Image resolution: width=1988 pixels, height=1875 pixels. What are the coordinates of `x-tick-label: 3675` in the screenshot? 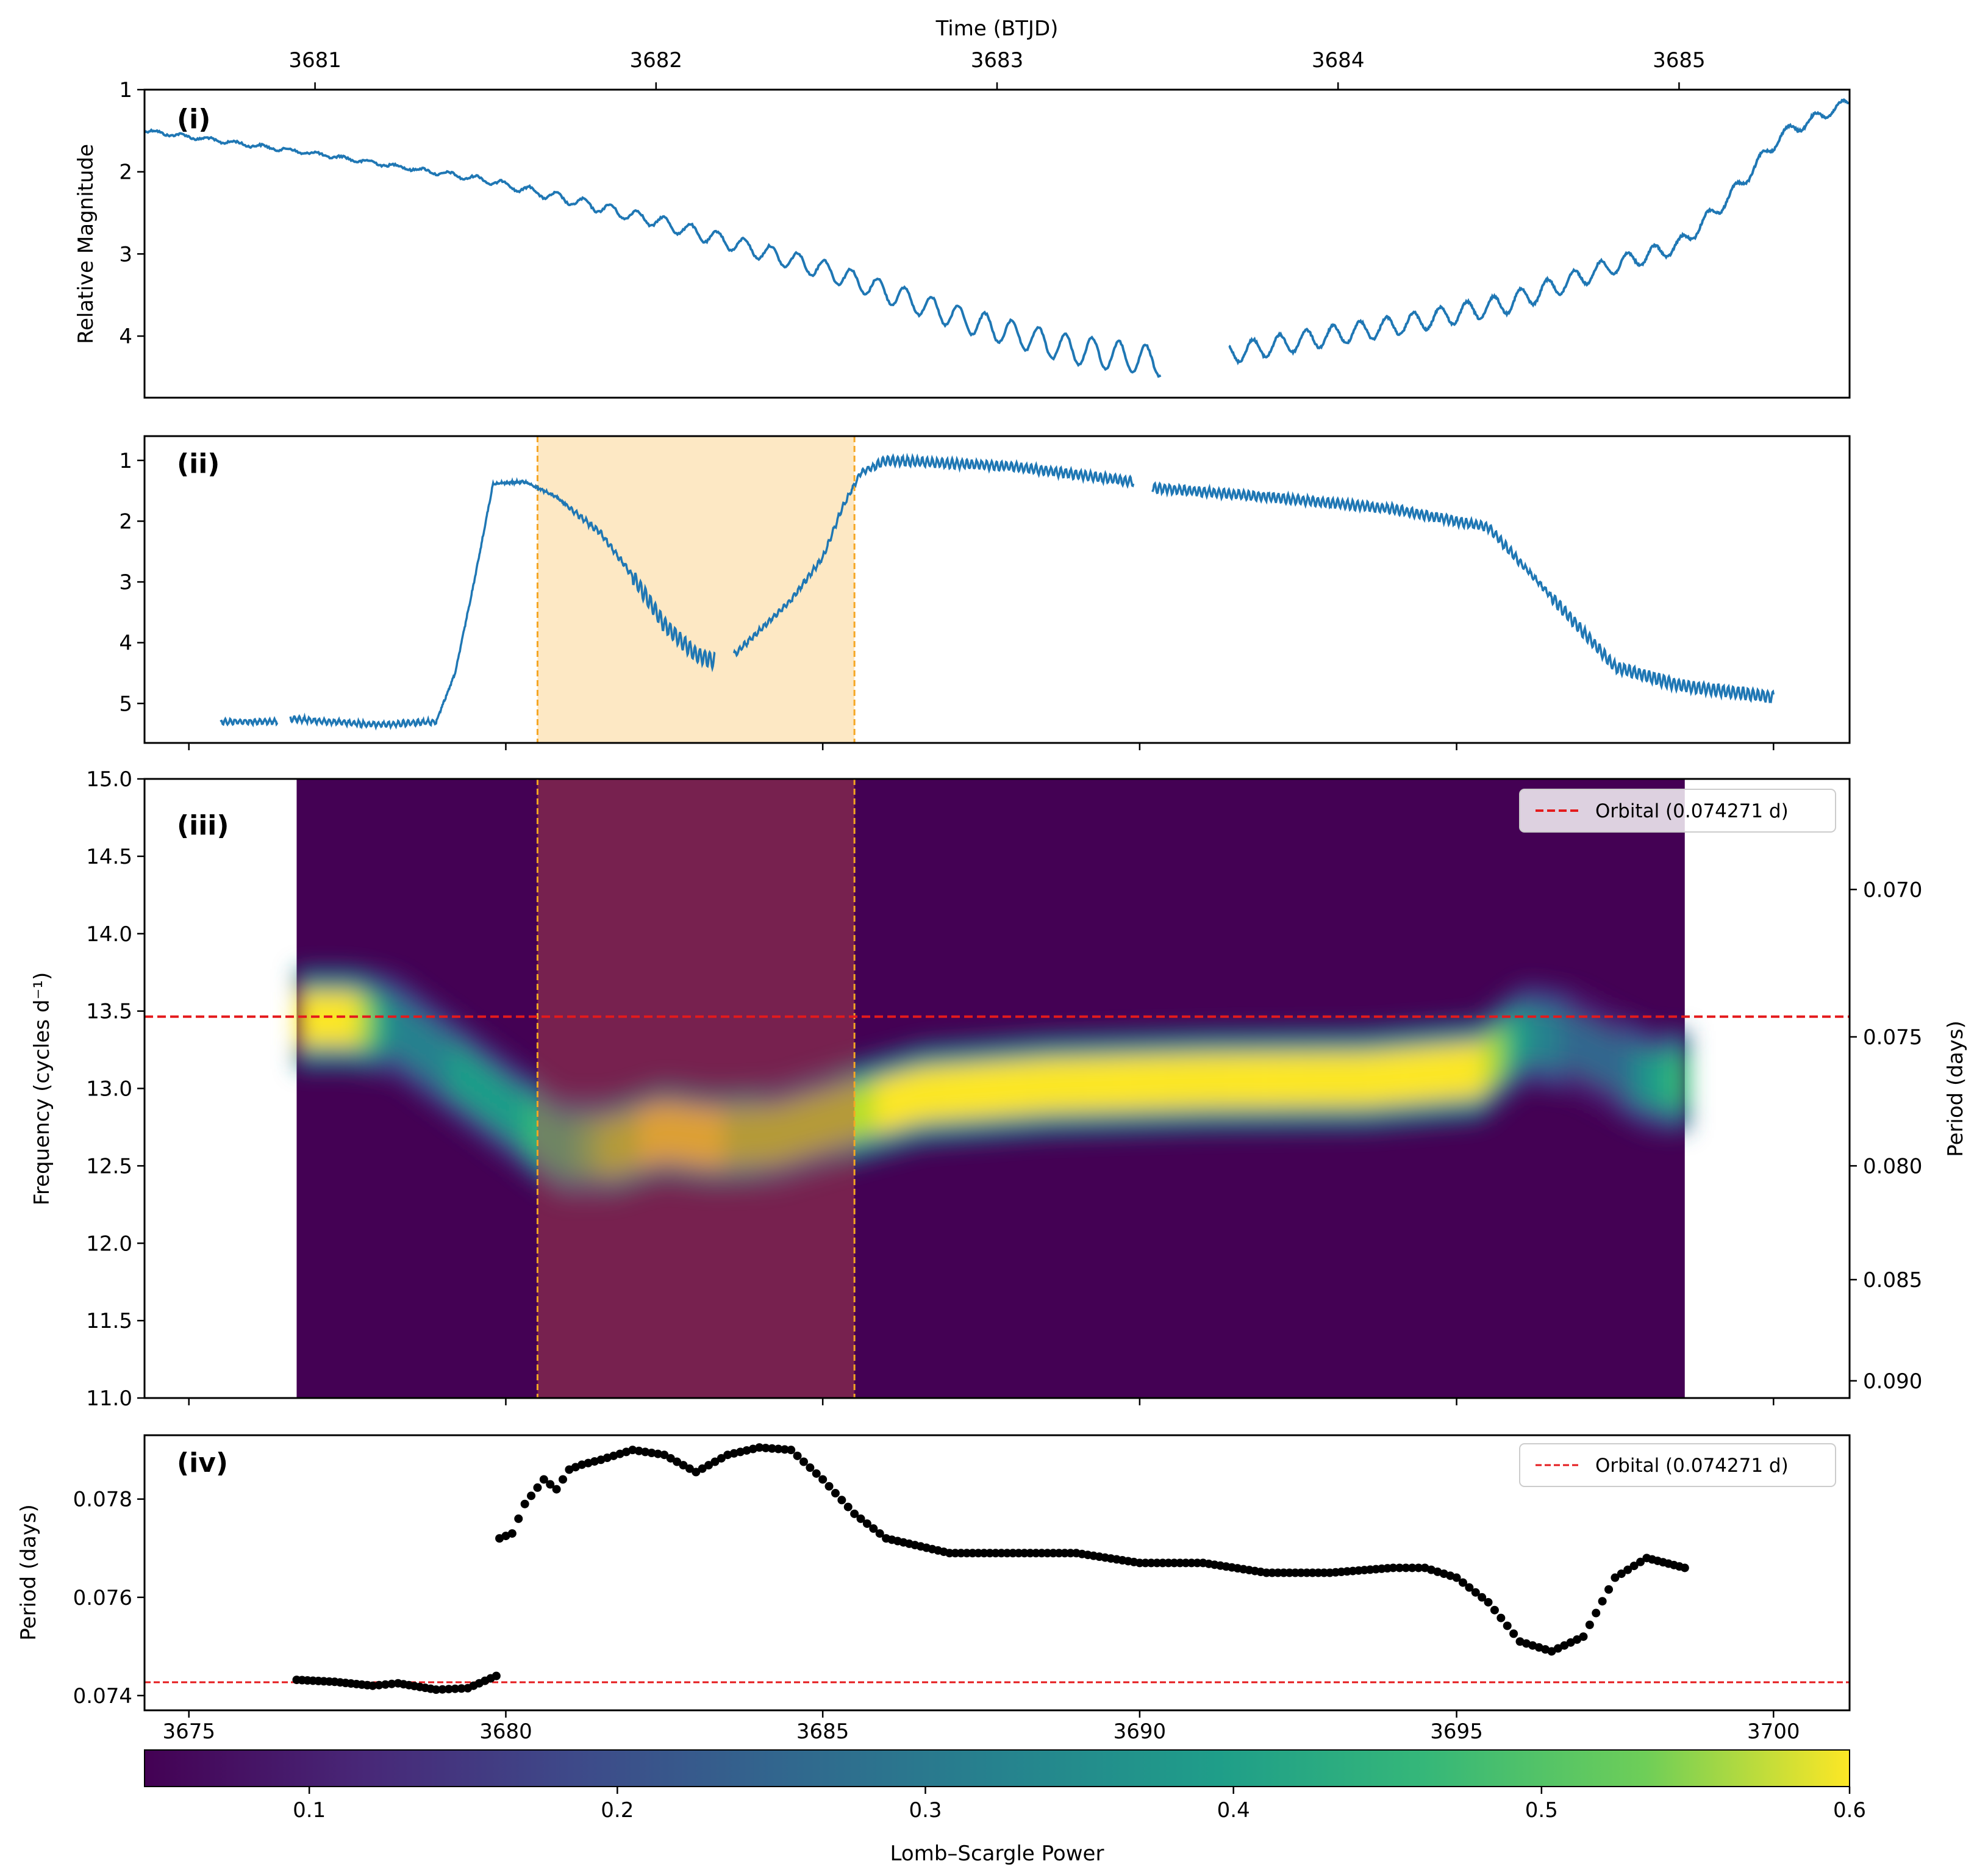 It's located at (188, 1731).